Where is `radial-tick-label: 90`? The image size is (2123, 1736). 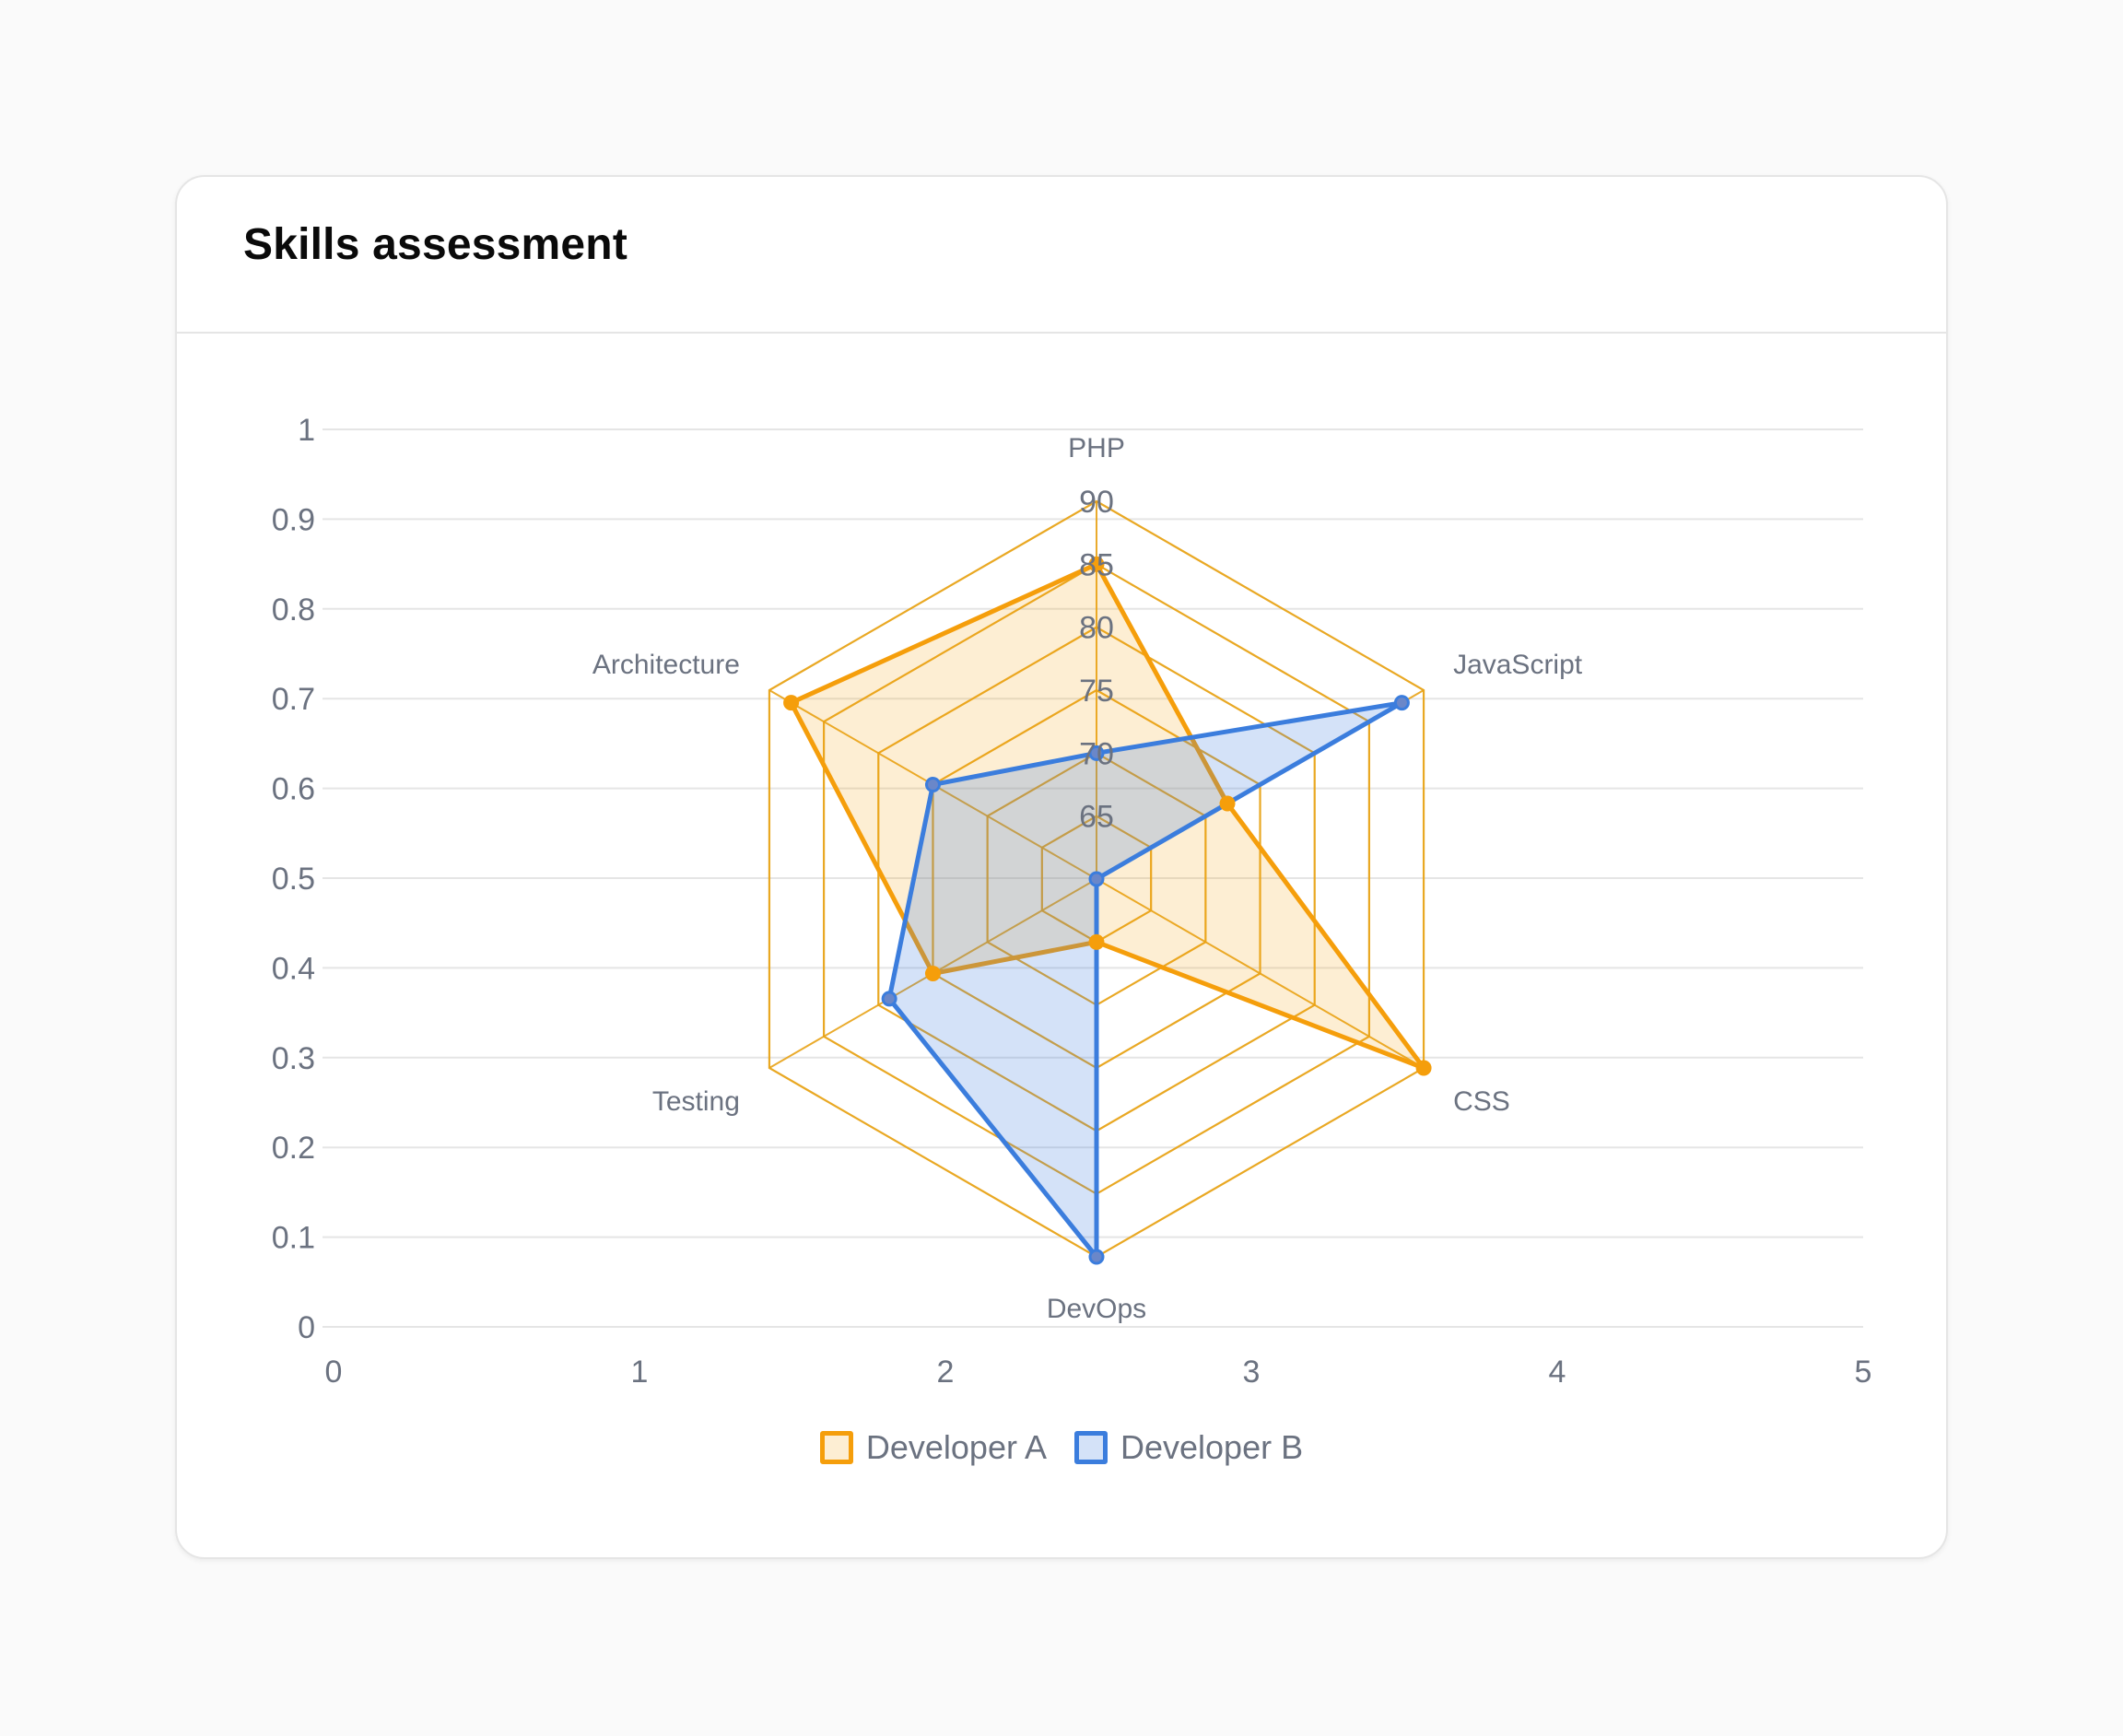
radial-tick-label: 90 is located at coordinates (1096, 502).